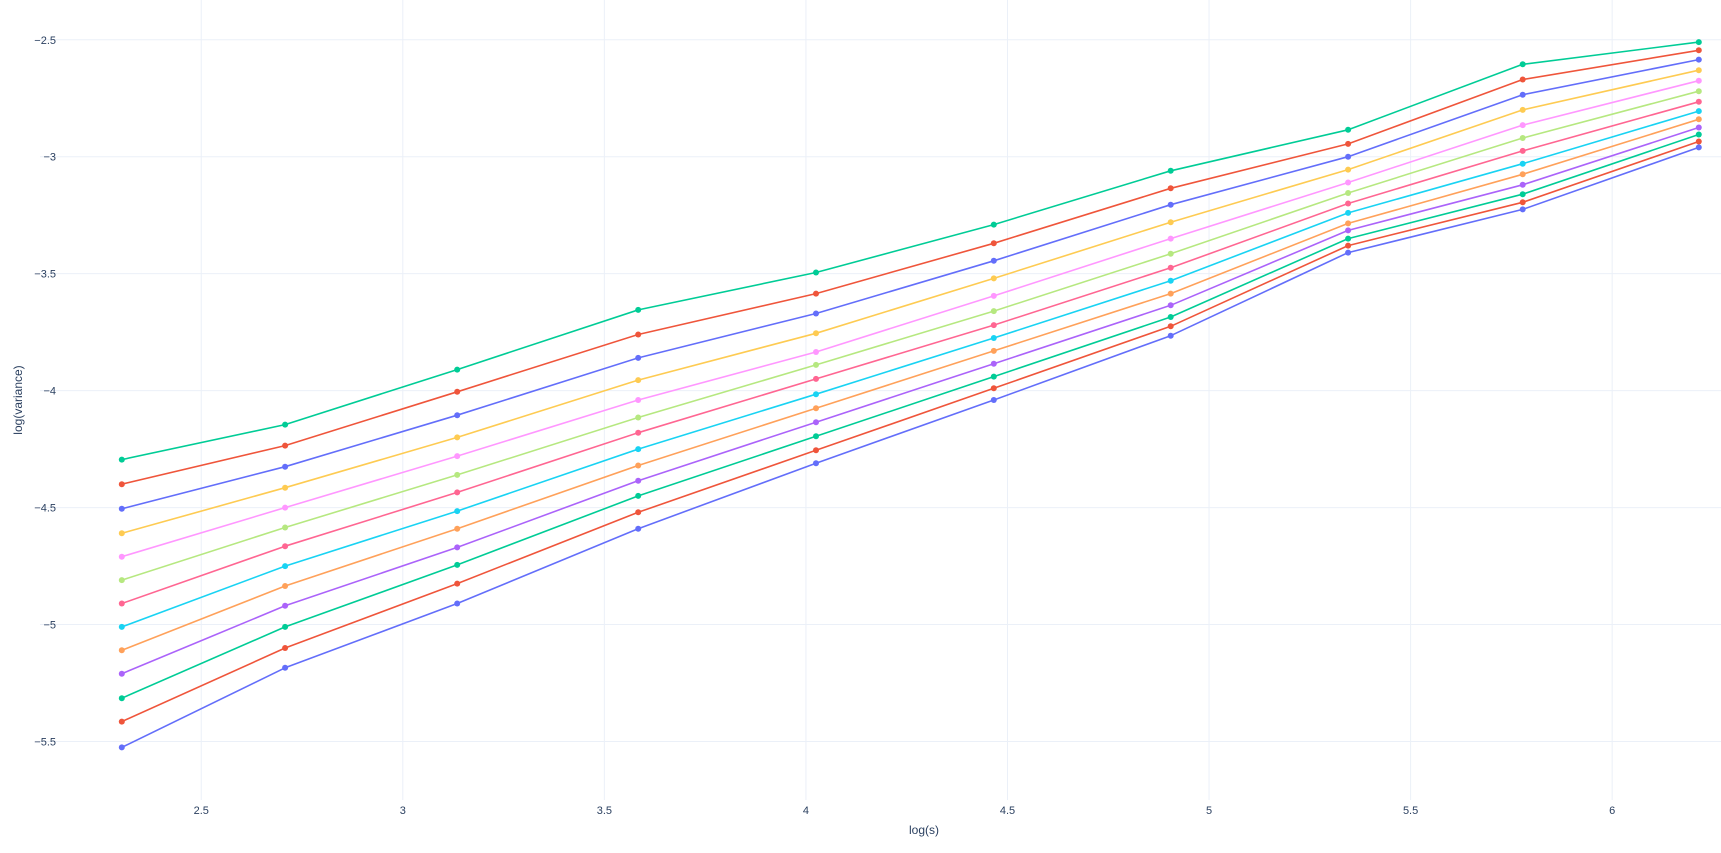 Image resolution: width=1721 pixels, height=853 pixels. I want to click on x-axis-title: log(s), so click(924, 830).